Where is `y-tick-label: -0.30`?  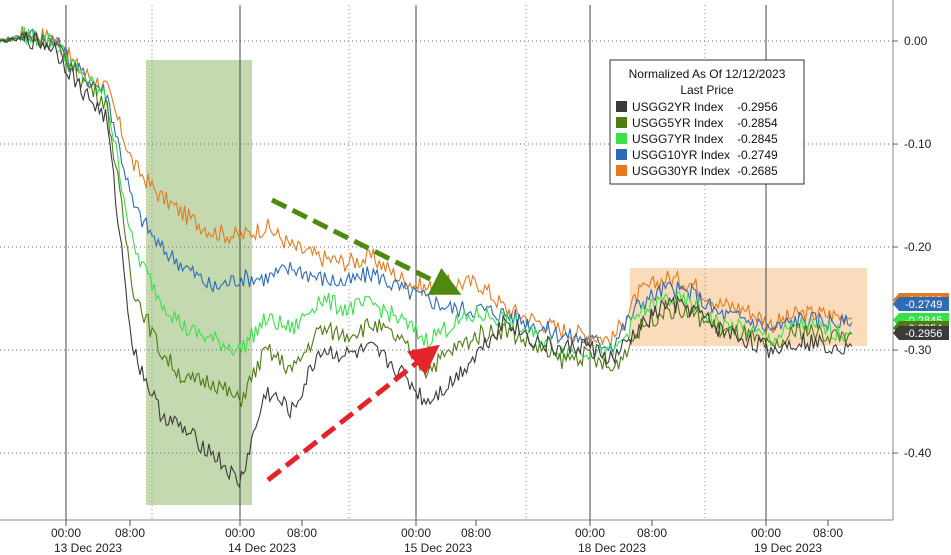
y-tick-label: -0.30 is located at coordinates (918, 350).